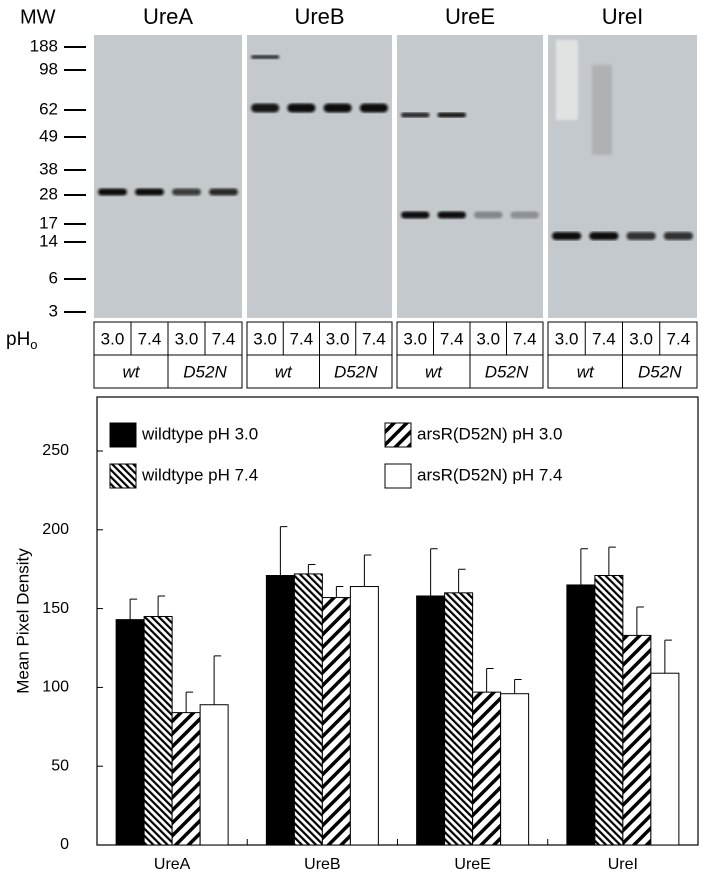 The height and width of the screenshot is (885, 709). I want to click on legend-label: wildtype pH 7.4, so click(199, 474).